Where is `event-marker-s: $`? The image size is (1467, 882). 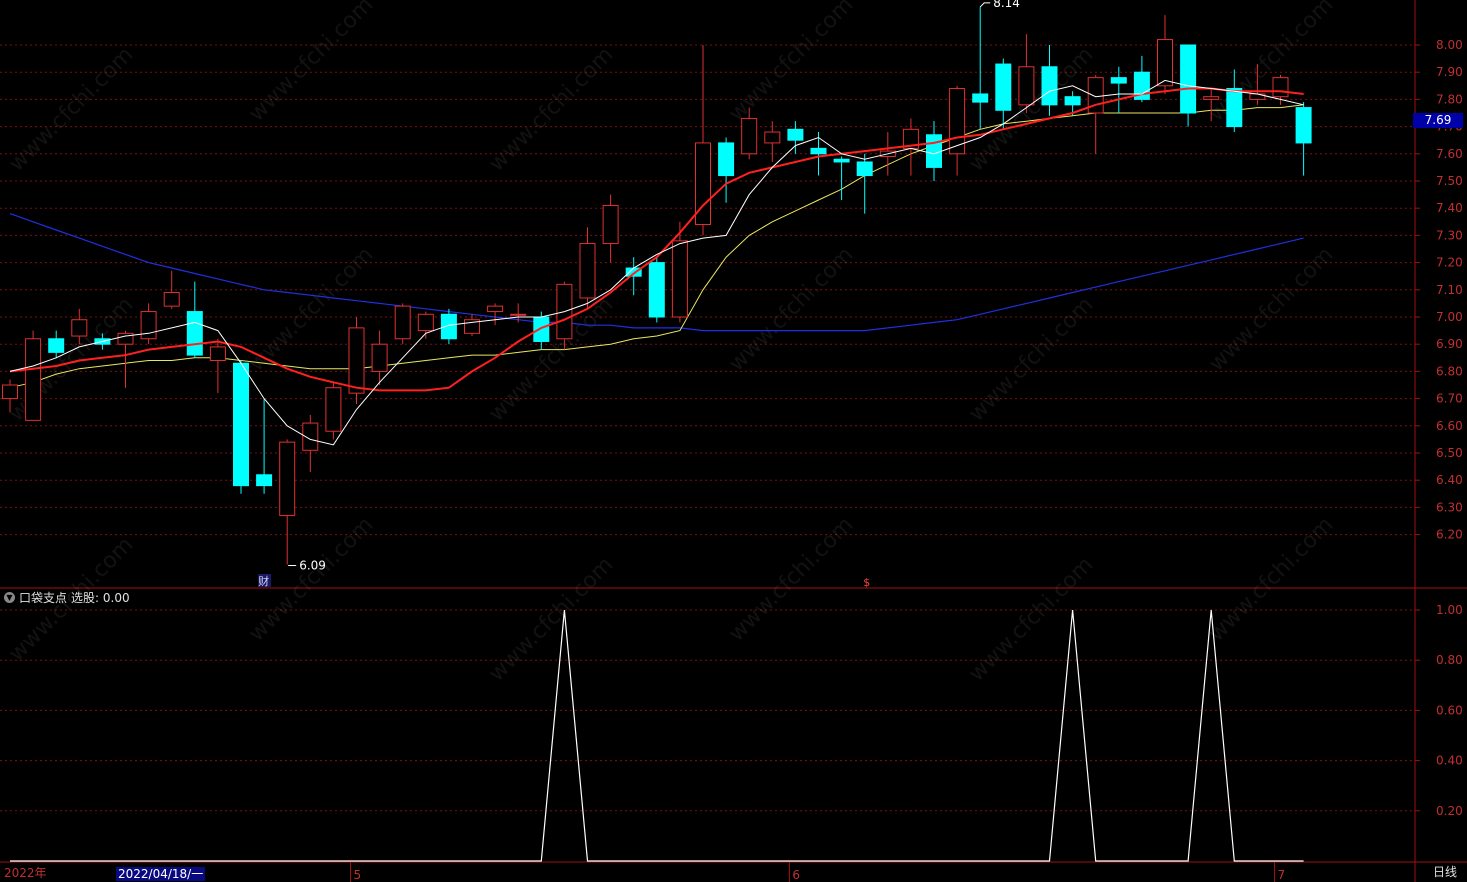
event-marker-s: $ is located at coordinates (866, 582).